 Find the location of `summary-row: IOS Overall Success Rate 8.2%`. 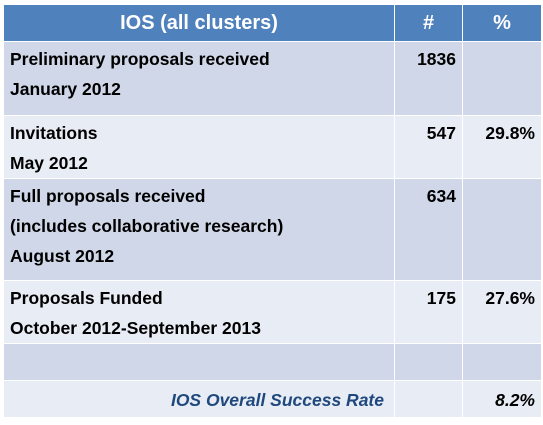

summary-row: IOS Overall Success Rate 8.2% is located at coordinates (272, 399).